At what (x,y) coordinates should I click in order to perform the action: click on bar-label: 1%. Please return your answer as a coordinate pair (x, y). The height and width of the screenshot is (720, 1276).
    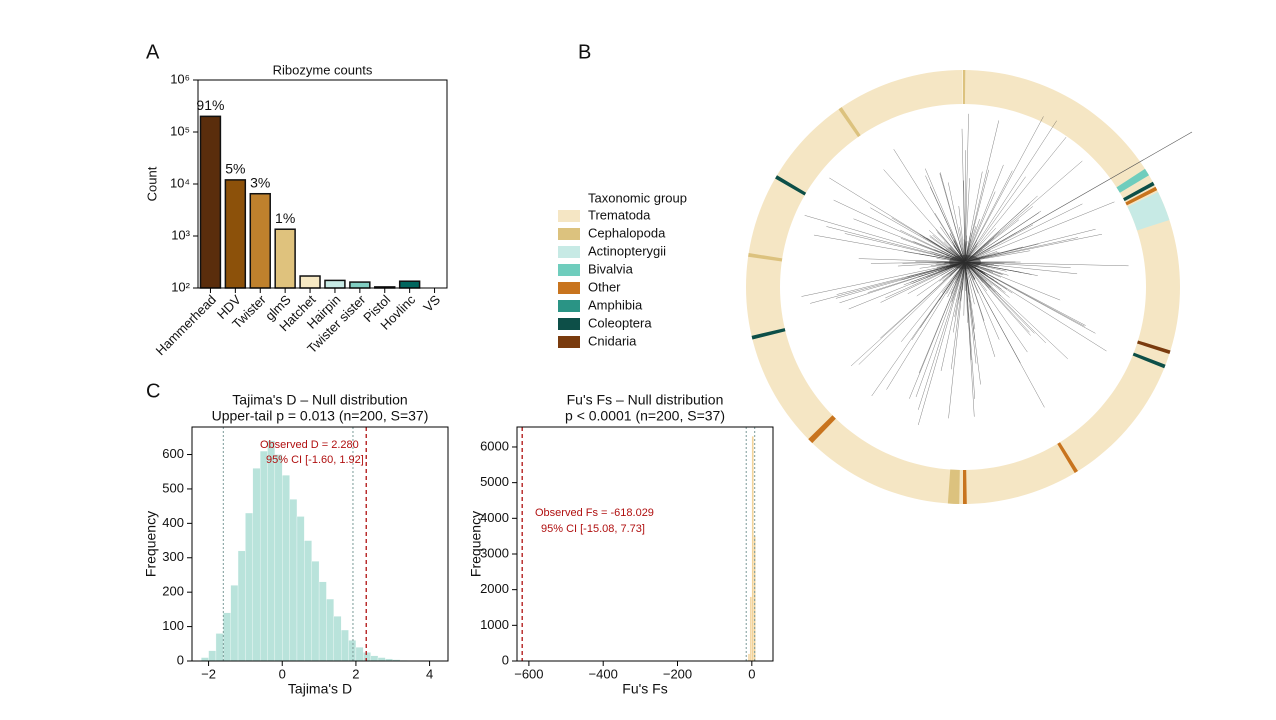
    Looking at the image, I should click on (285, 218).